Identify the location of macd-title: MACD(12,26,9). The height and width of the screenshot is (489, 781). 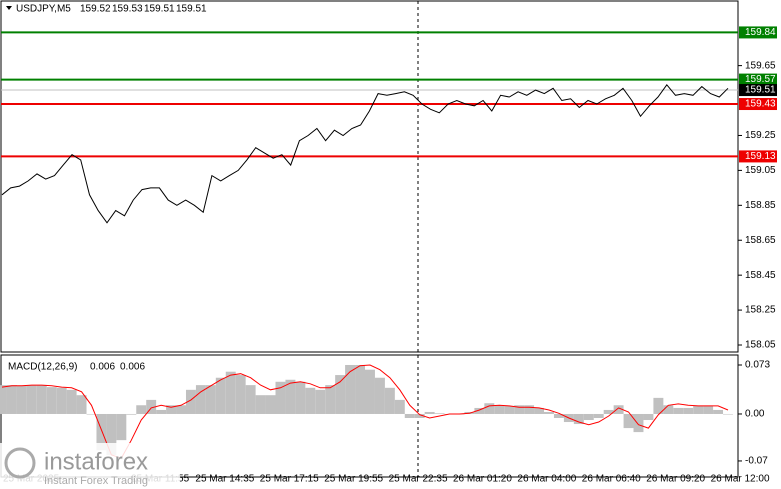
(42, 367).